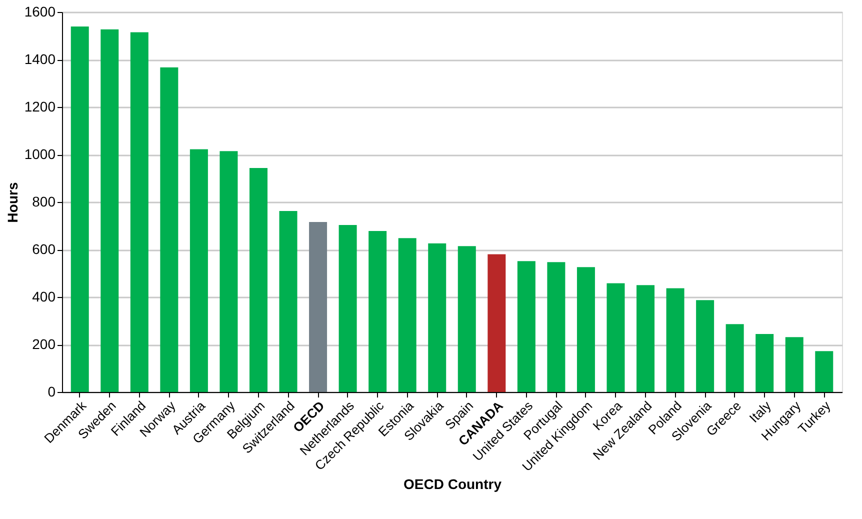 This screenshot has height=519, width=862. Describe the element at coordinates (52, 392) in the screenshot. I see `y-tick-label: 0` at that location.